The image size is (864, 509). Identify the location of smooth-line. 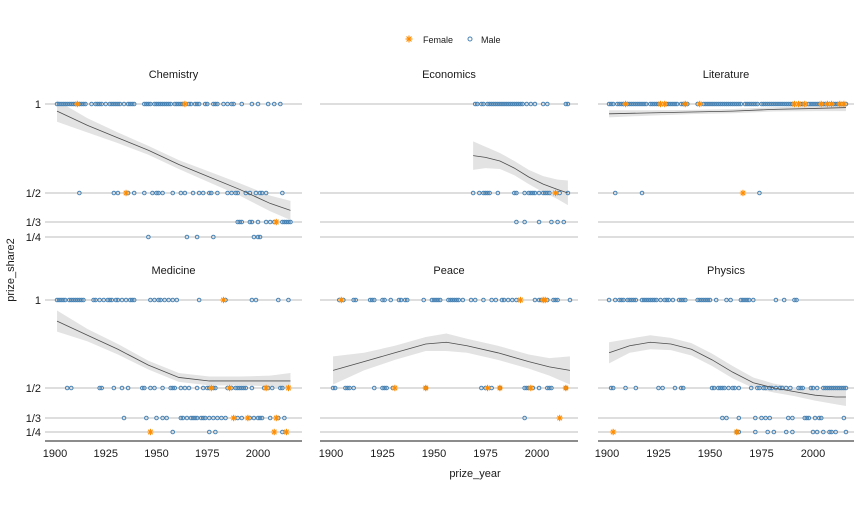
(521, 174).